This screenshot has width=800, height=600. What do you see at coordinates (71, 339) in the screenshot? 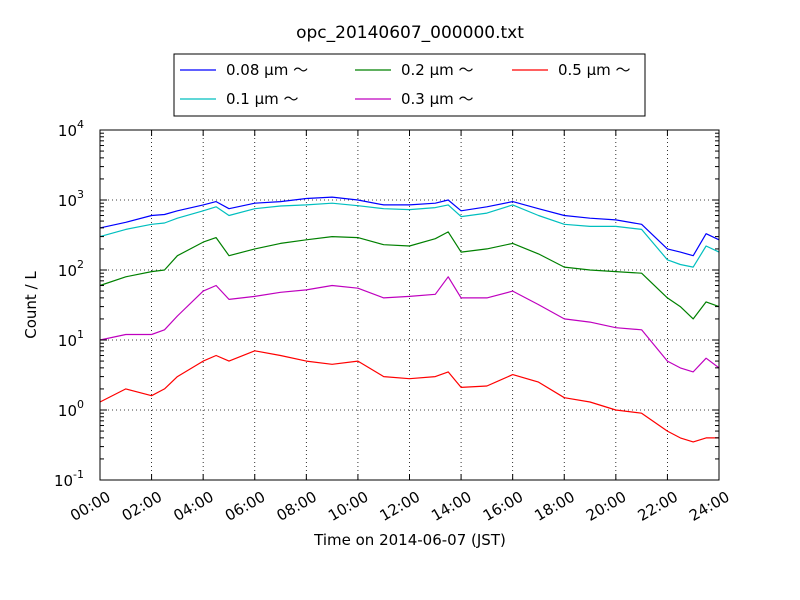
I see `y-tick-label: 10¹` at bounding box center [71, 339].